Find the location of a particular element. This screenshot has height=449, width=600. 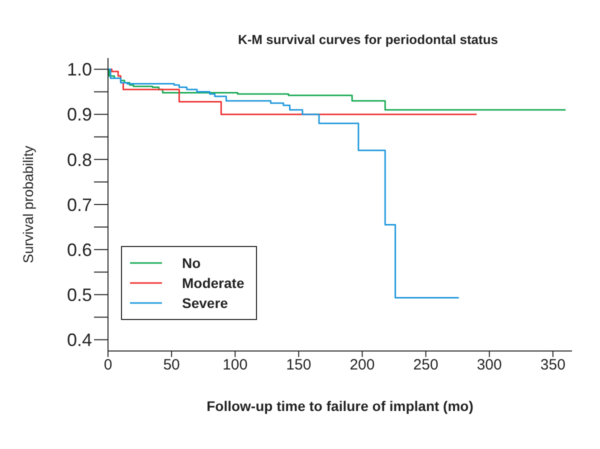

x-tick-label: 350 is located at coordinates (553, 365).